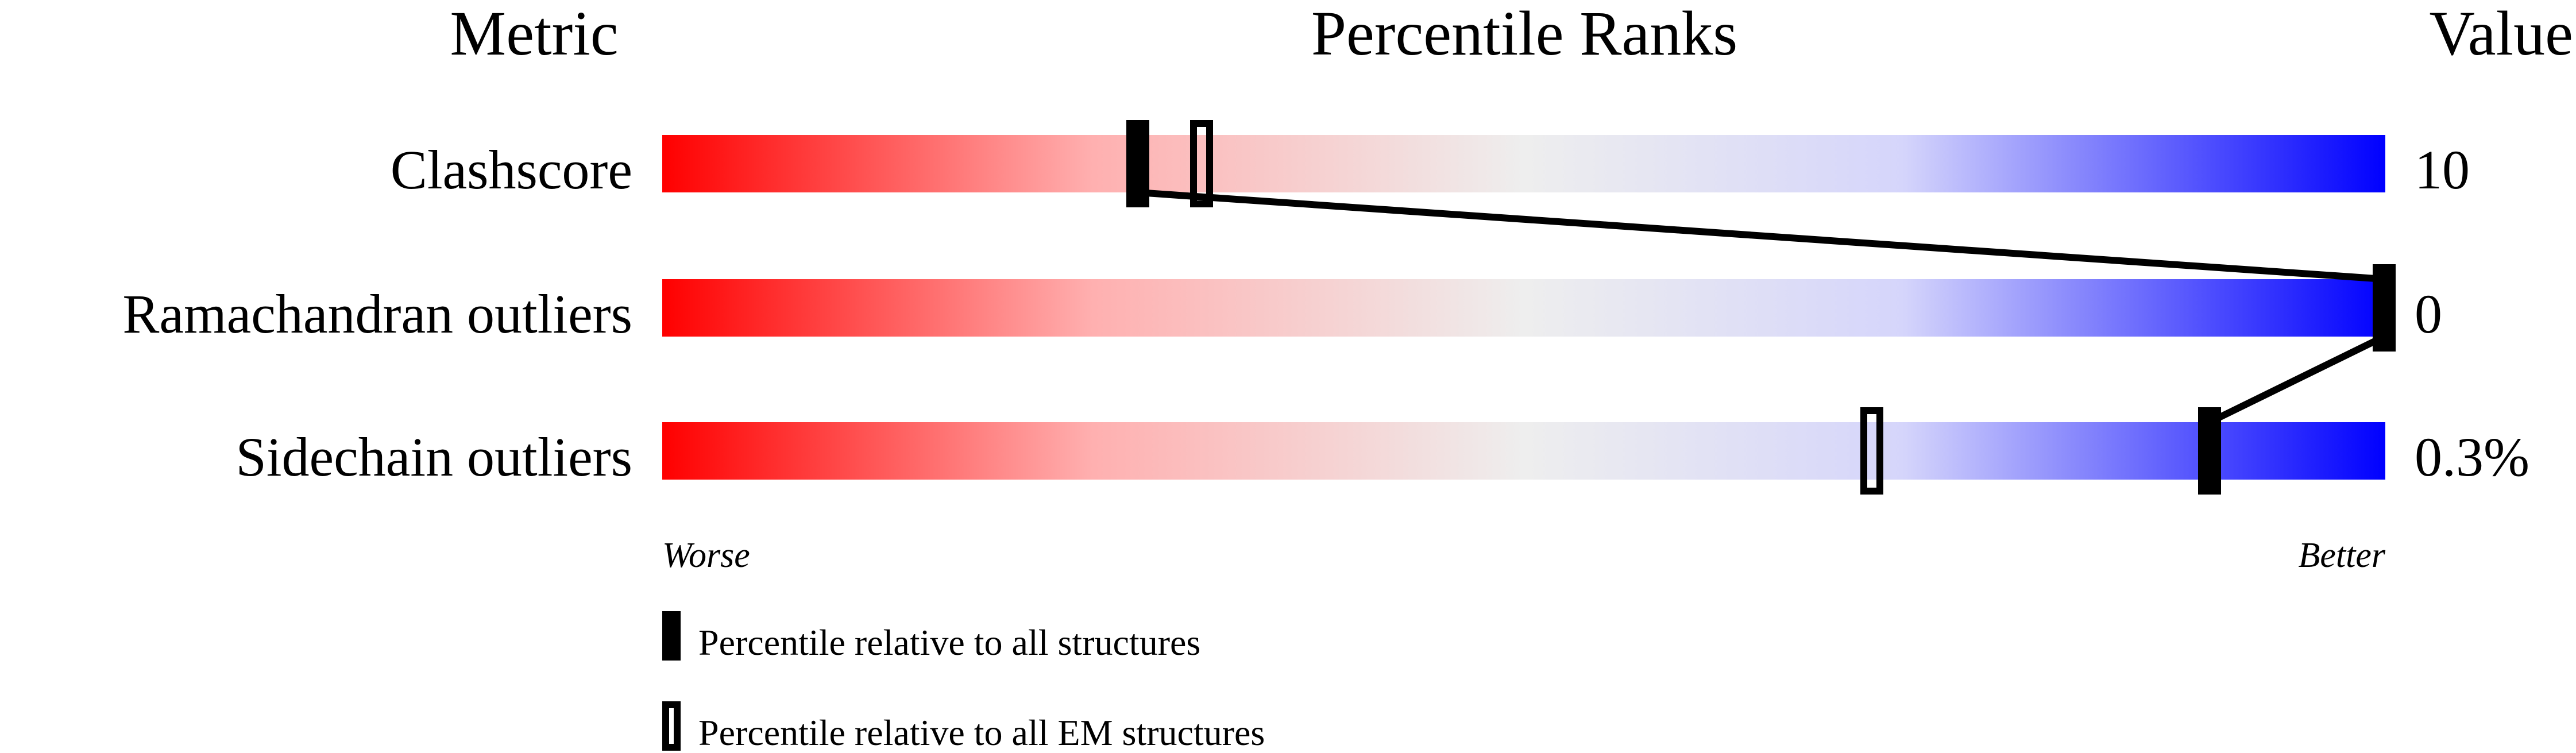 The width and height of the screenshot is (2576, 753). Describe the element at coordinates (2501, 34) in the screenshot. I see `header-value: Value` at that location.